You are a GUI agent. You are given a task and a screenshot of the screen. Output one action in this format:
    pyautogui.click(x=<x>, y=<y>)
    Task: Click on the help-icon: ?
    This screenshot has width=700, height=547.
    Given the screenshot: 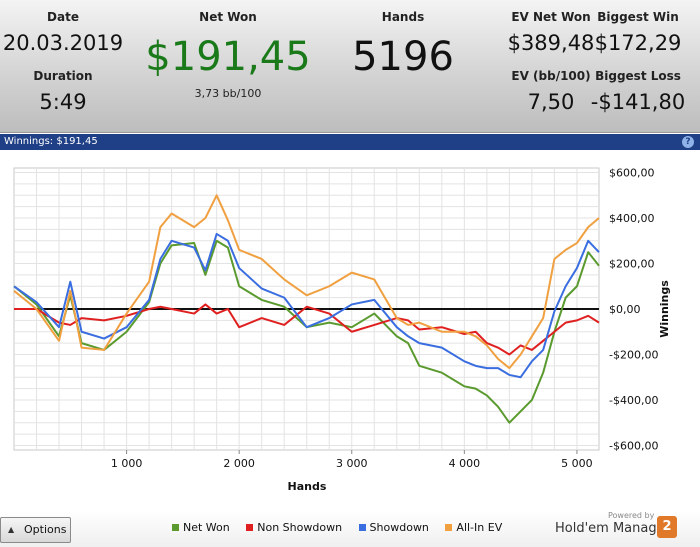 What is the action you would take?
    pyautogui.click(x=688, y=142)
    